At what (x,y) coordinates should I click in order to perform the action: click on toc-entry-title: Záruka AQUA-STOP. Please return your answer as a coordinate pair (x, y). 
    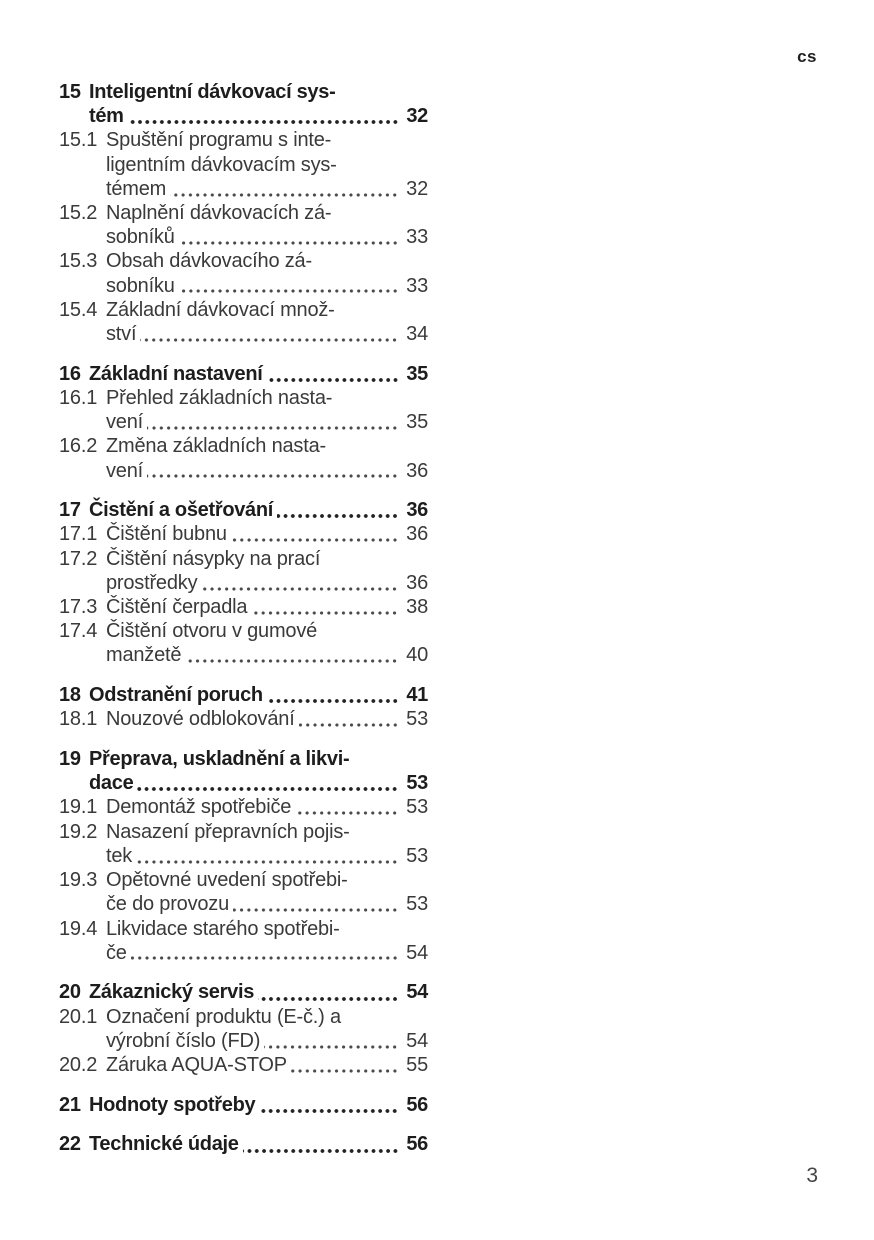
    Looking at the image, I should click on (196, 1065).